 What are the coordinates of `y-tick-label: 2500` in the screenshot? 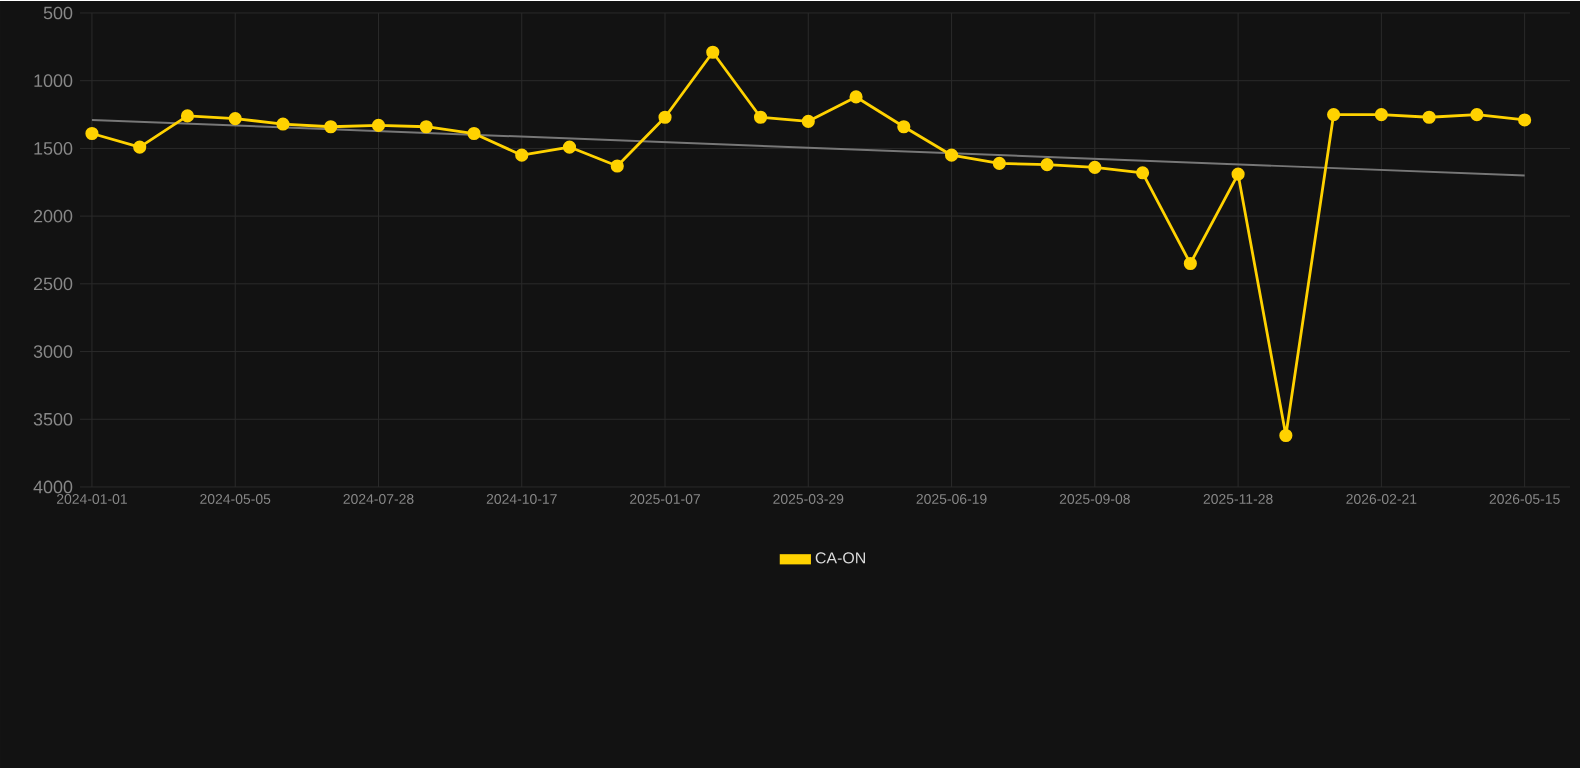 It's located at (53, 283).